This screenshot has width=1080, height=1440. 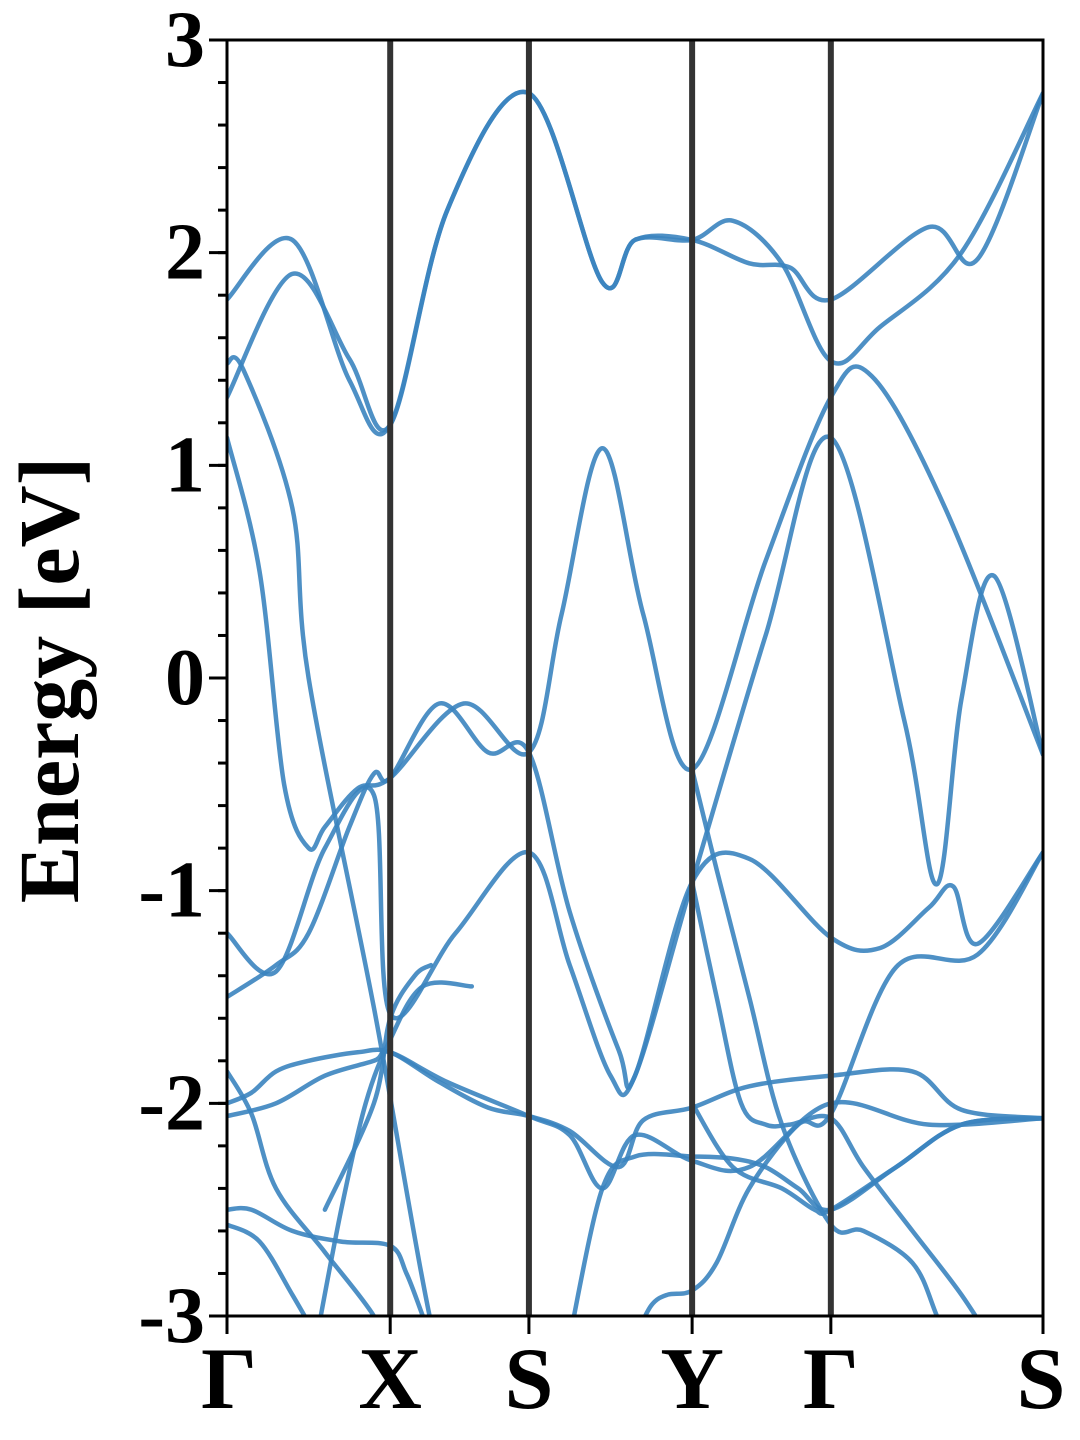 I want to click on y-axis-ticks: -3 -2 -1 0 1 2 3, so click(x=182, y=680).